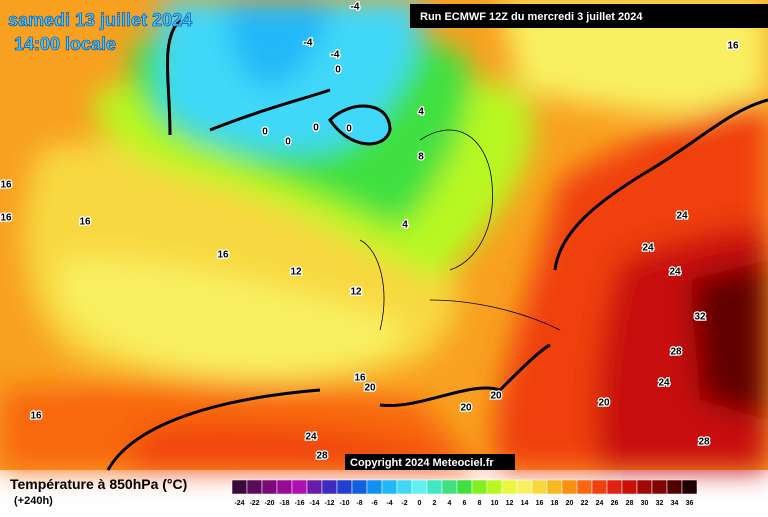 The image size is (768, 517). What do you see at coordinates (495, 503) in the screenshot?
I see `legend-label: 10` at bounding box center [495, 503].